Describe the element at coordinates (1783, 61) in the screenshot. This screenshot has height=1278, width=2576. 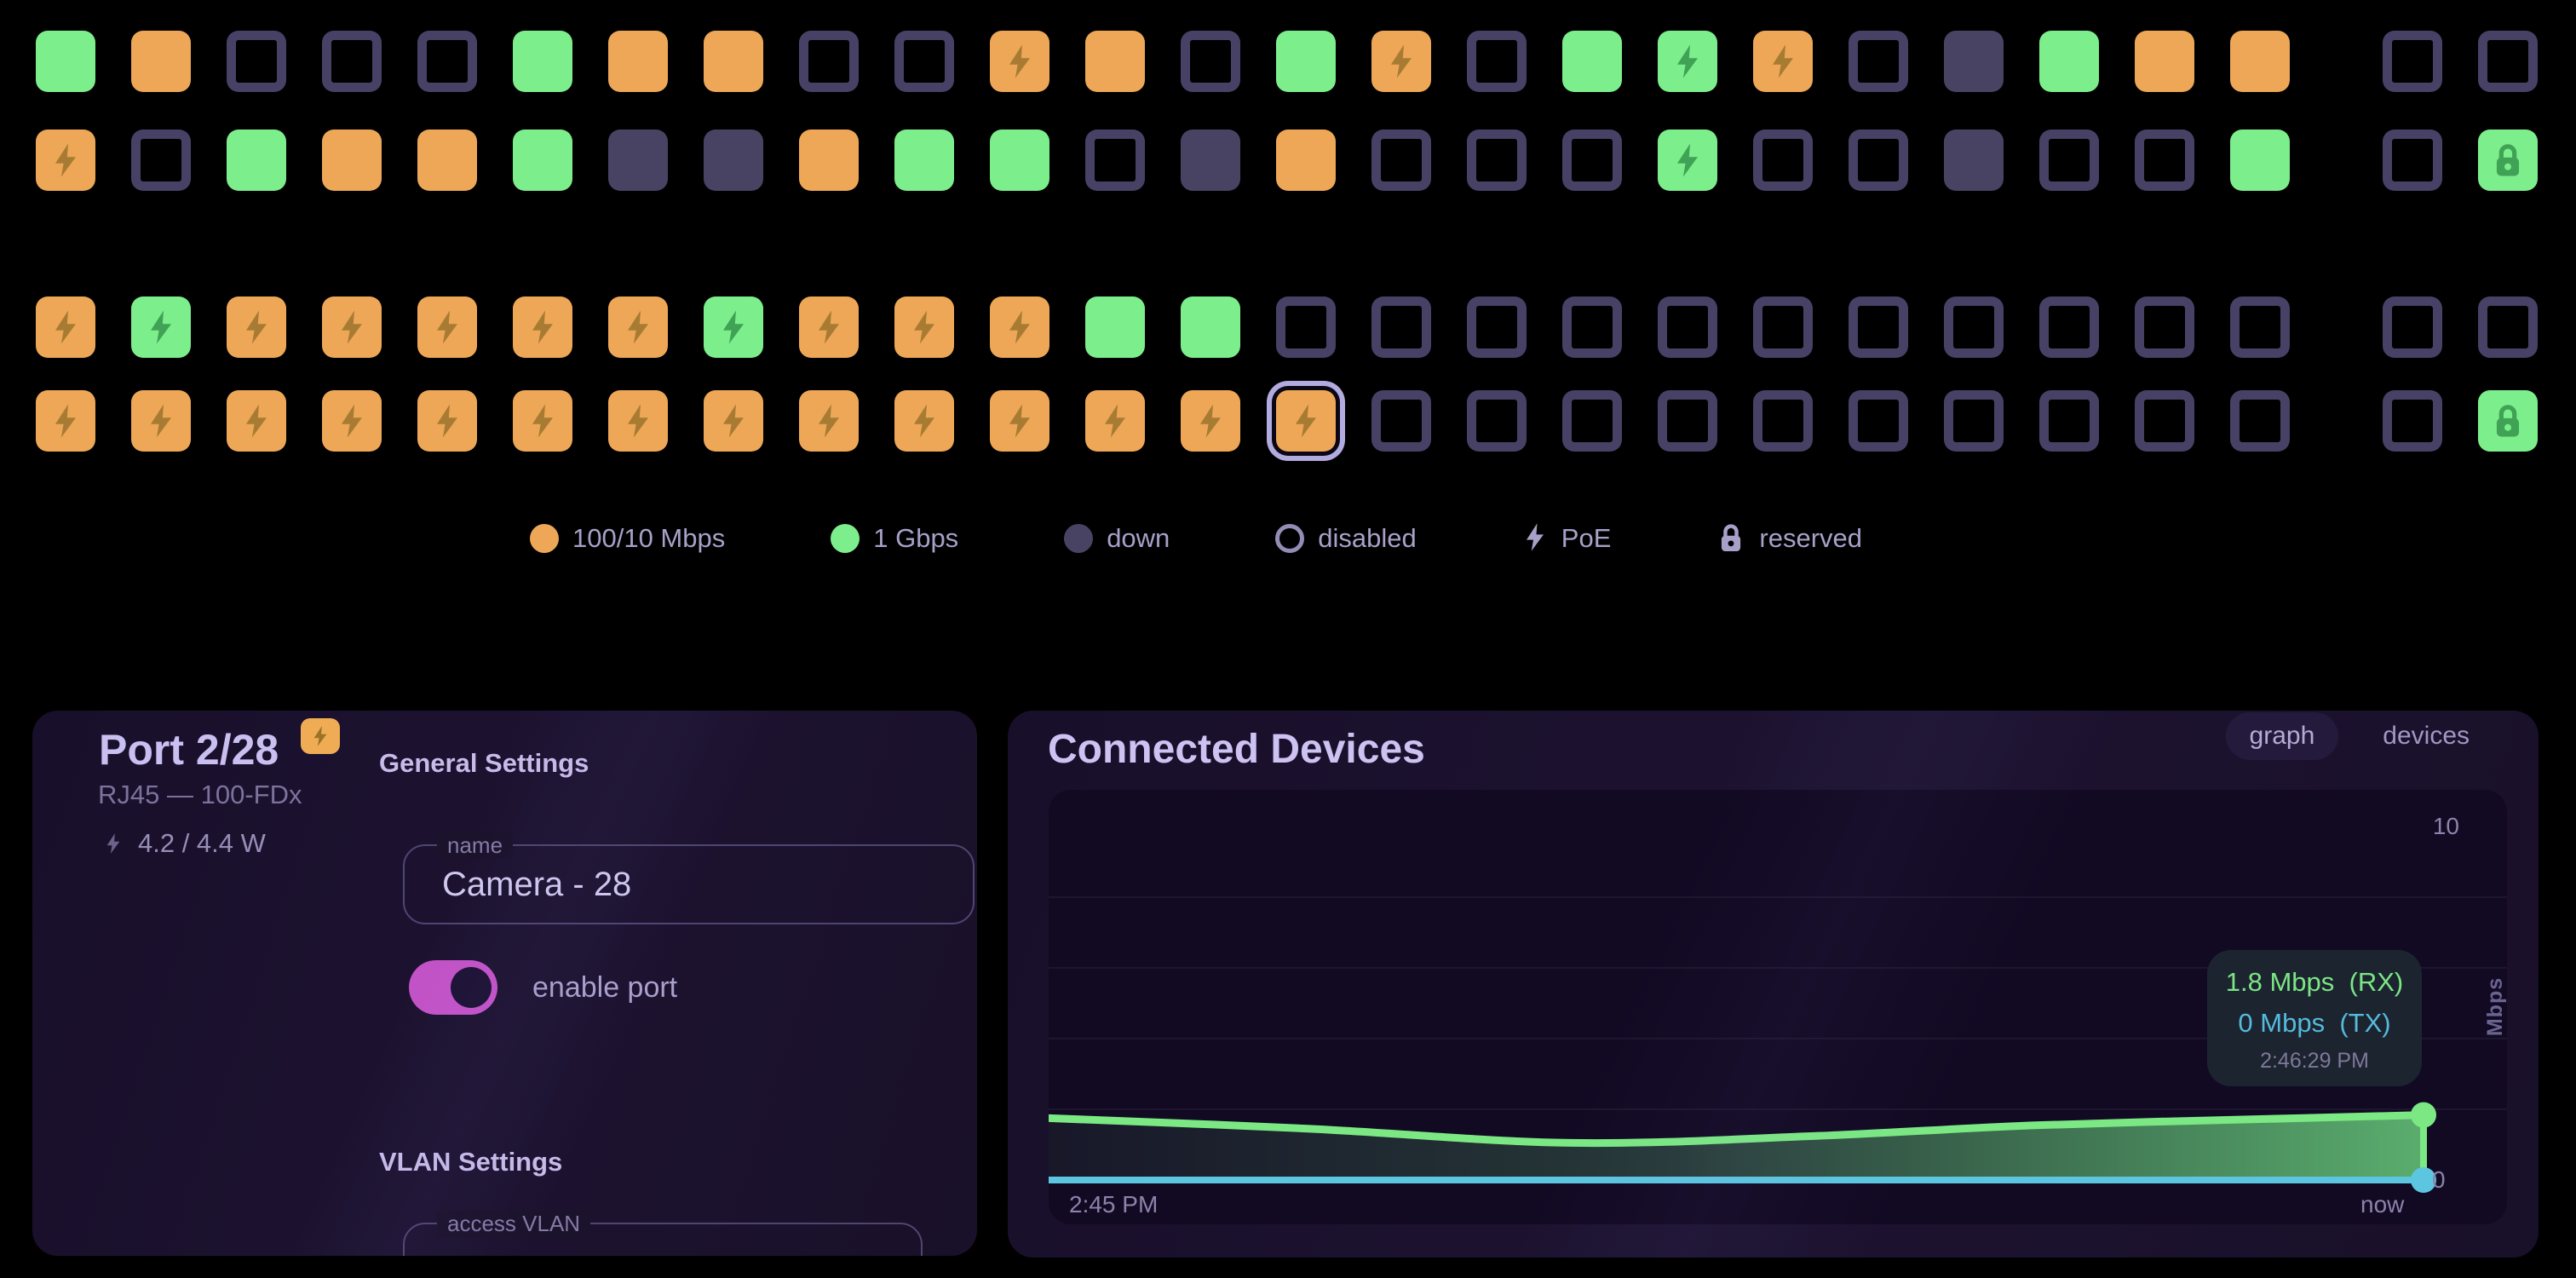
I see `port-tile-r1-c19` at that location.